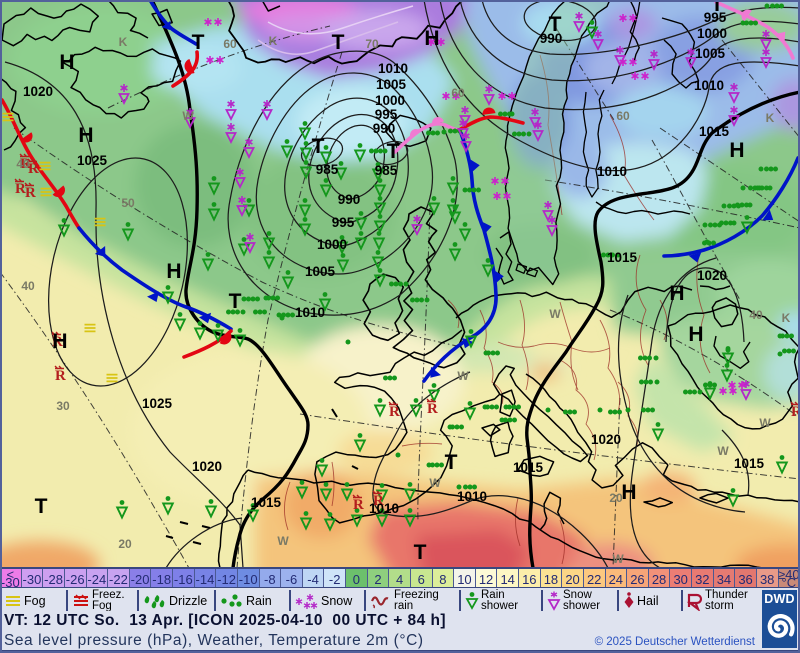 The height and width of the screenshot is (653, 800). What do you see at coordinates (372, 44) in the screenshot?
I see `svg-text: 70` at bounding box center [372, 44].